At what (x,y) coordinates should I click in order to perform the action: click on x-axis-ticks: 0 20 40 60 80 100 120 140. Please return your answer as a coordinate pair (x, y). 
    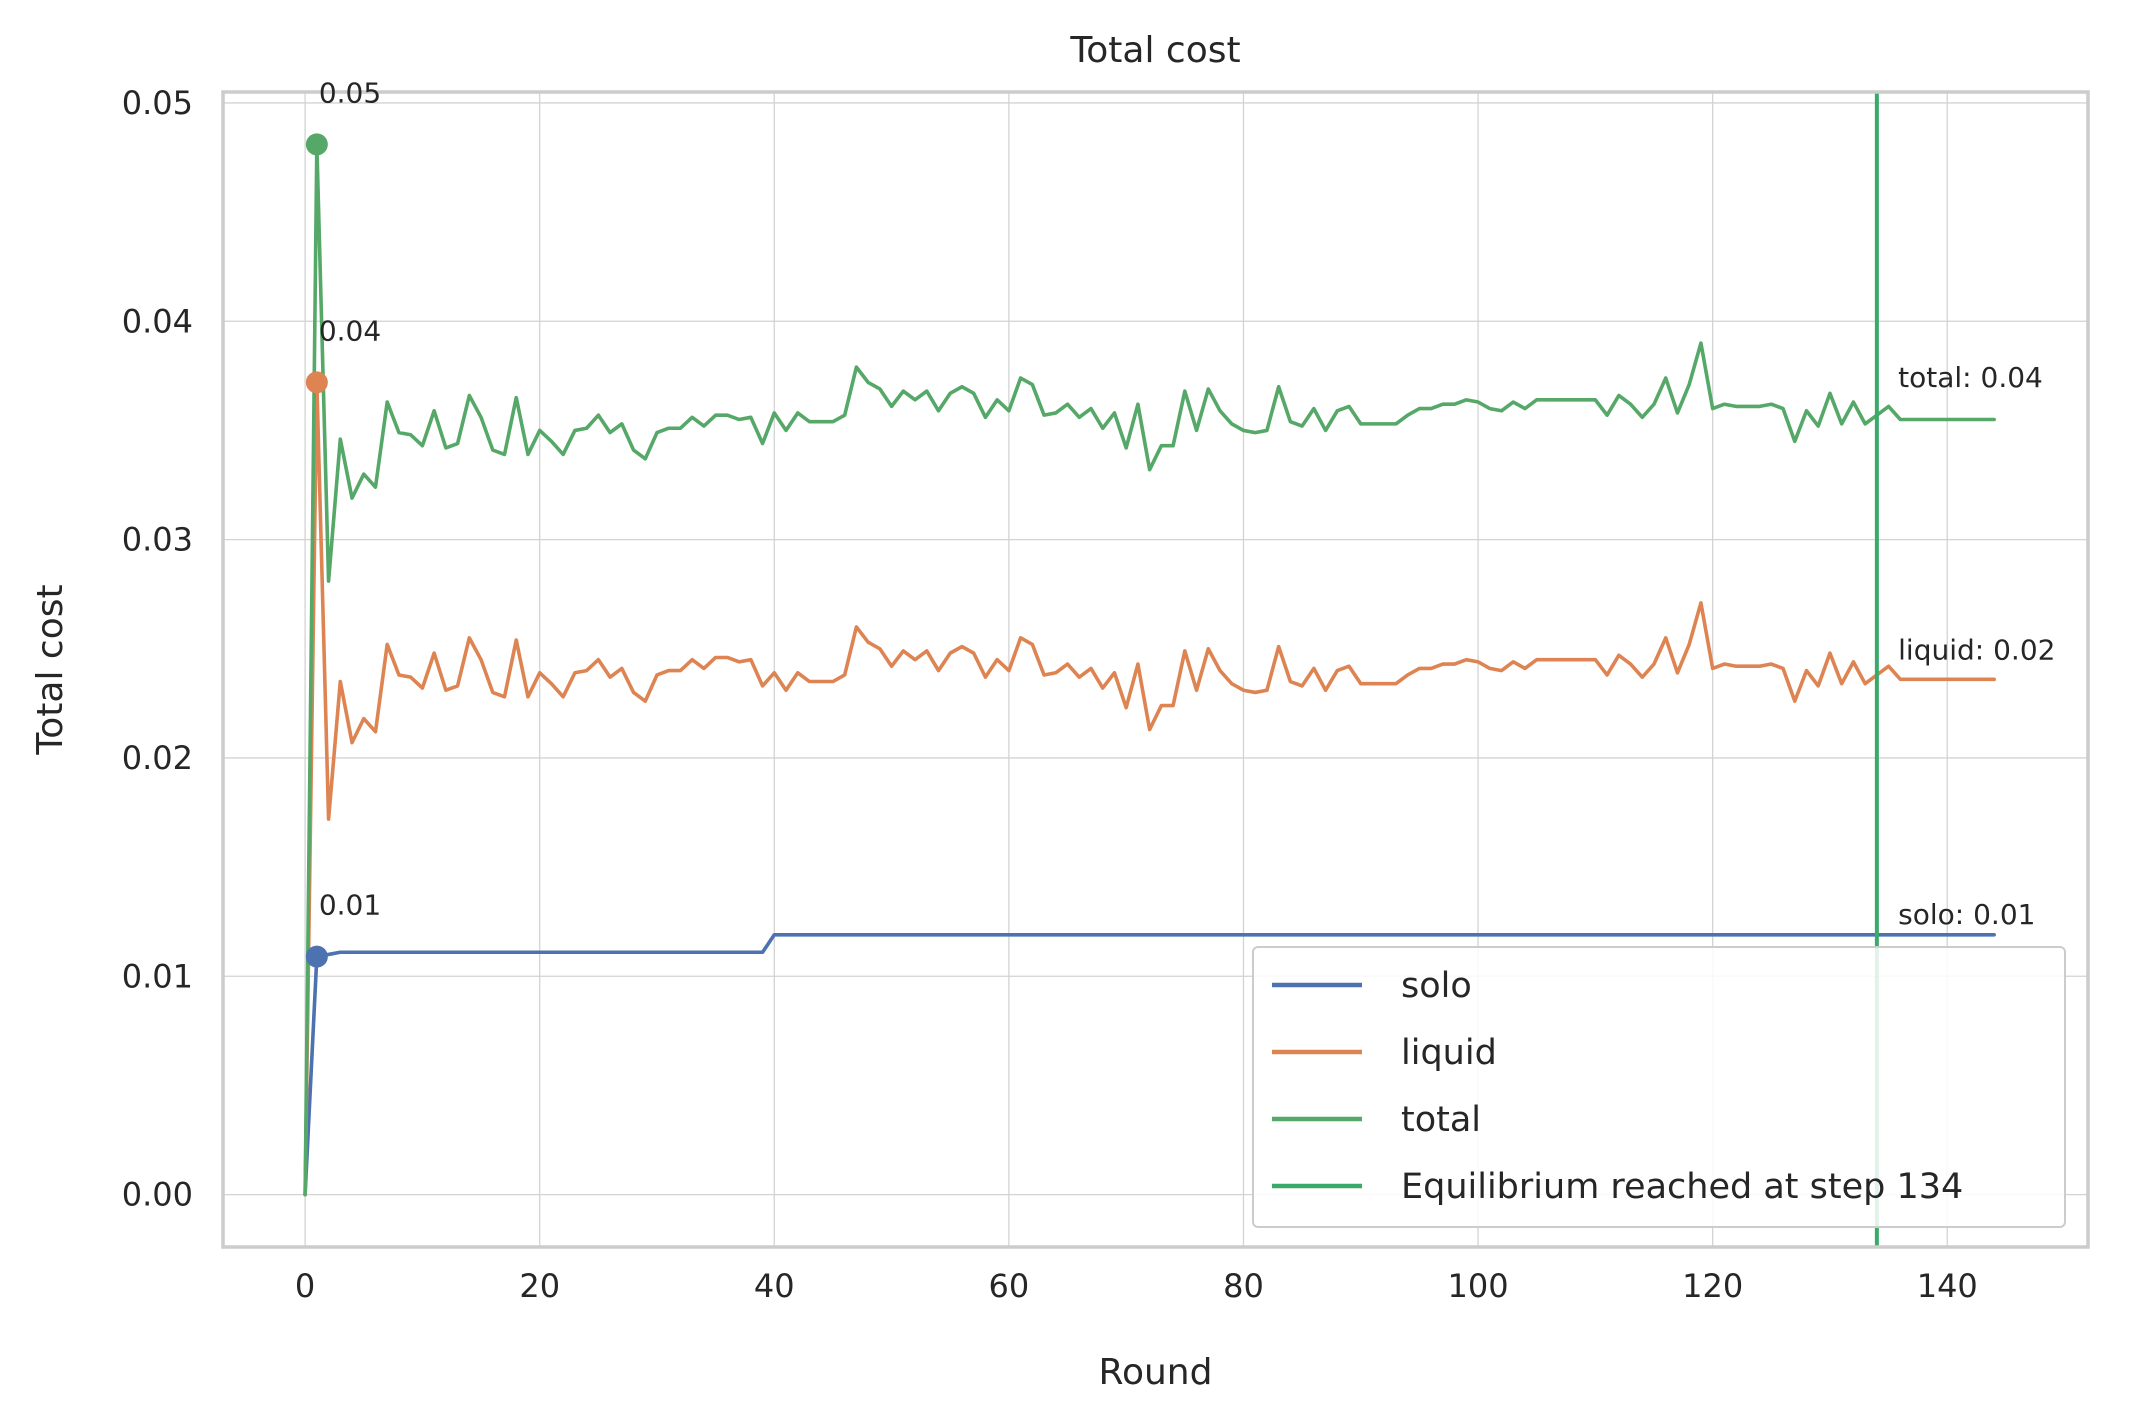
    Looking at the image, I should click on (1136, 1286).